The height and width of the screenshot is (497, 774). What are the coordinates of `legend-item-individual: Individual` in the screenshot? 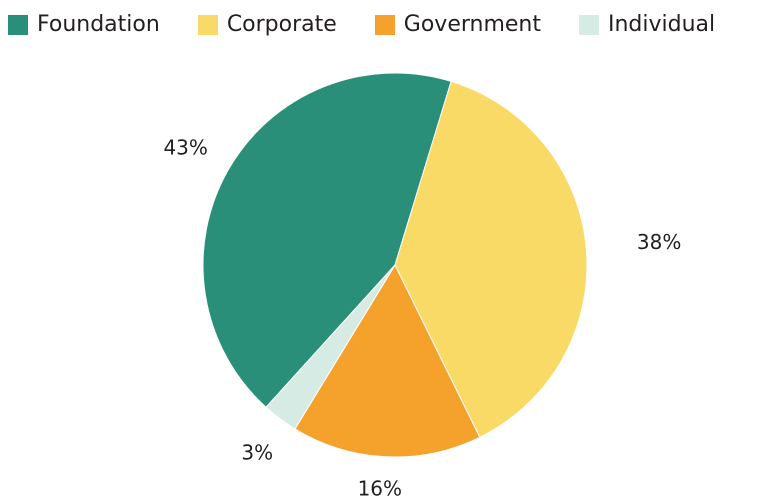 It's located at (647, 25).